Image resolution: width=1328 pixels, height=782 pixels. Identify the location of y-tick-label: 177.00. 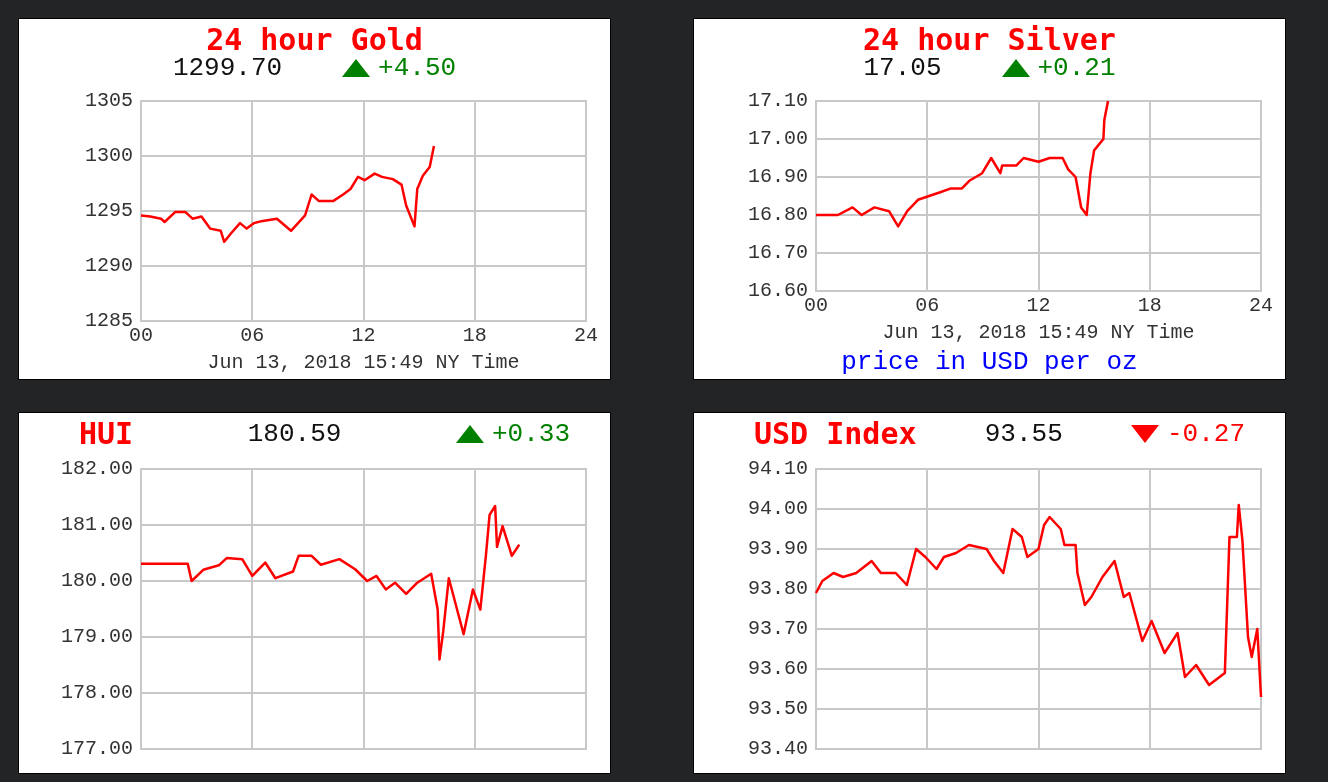
(96, 749).